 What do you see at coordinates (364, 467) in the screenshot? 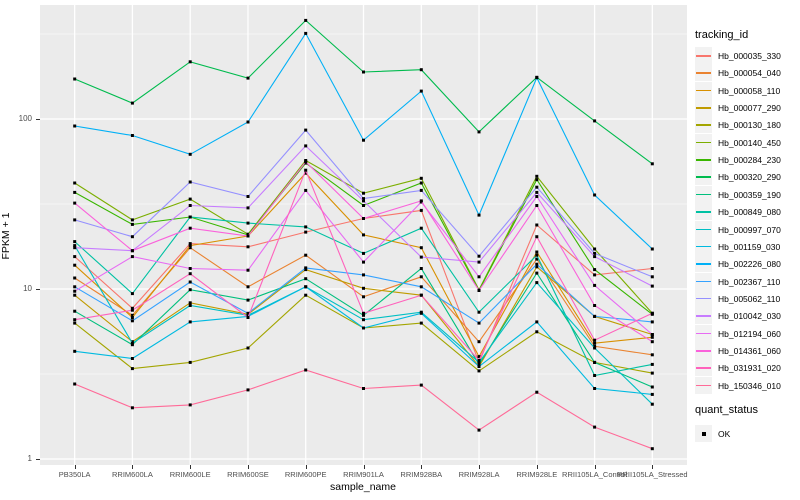
I see `x-tick-mark` at bounding box center [364, 467].